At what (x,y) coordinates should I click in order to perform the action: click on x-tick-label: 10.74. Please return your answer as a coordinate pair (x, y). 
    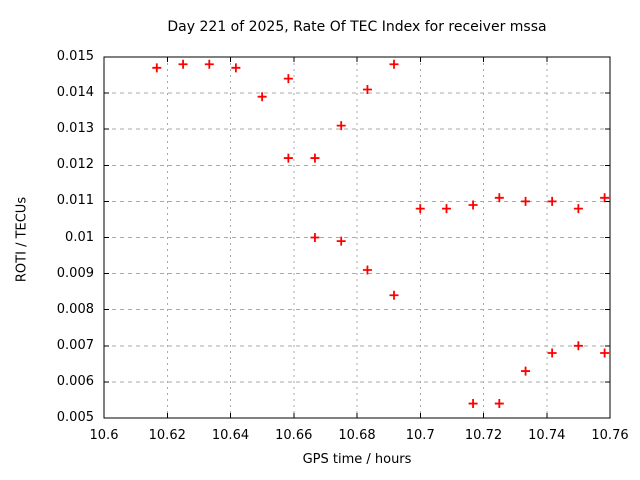
    Looking at the image, I should click on (547, 435).